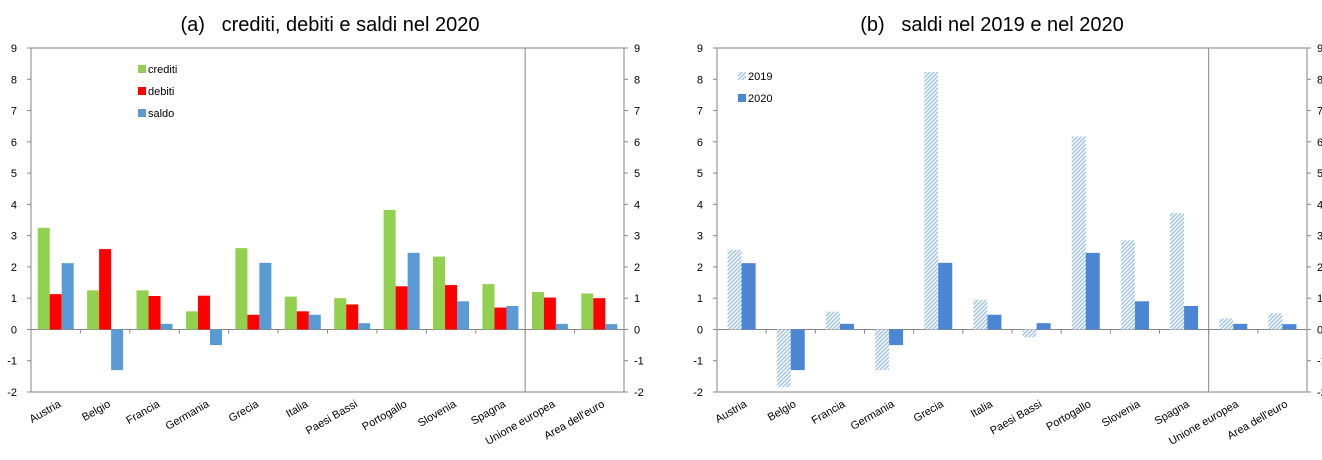 This screenshot has width=1322, height=460. Describe the element at coordinates (142, 69) in the screenshot. I see `legend-swatch-crediti` at that location.